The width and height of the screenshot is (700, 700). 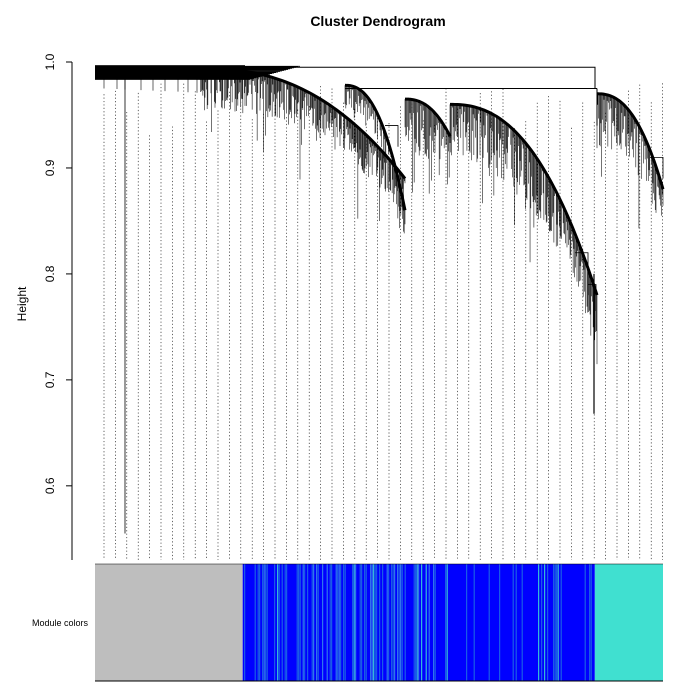 I want to click on y-tick-label: 1.0, so click(x=50, y=61).